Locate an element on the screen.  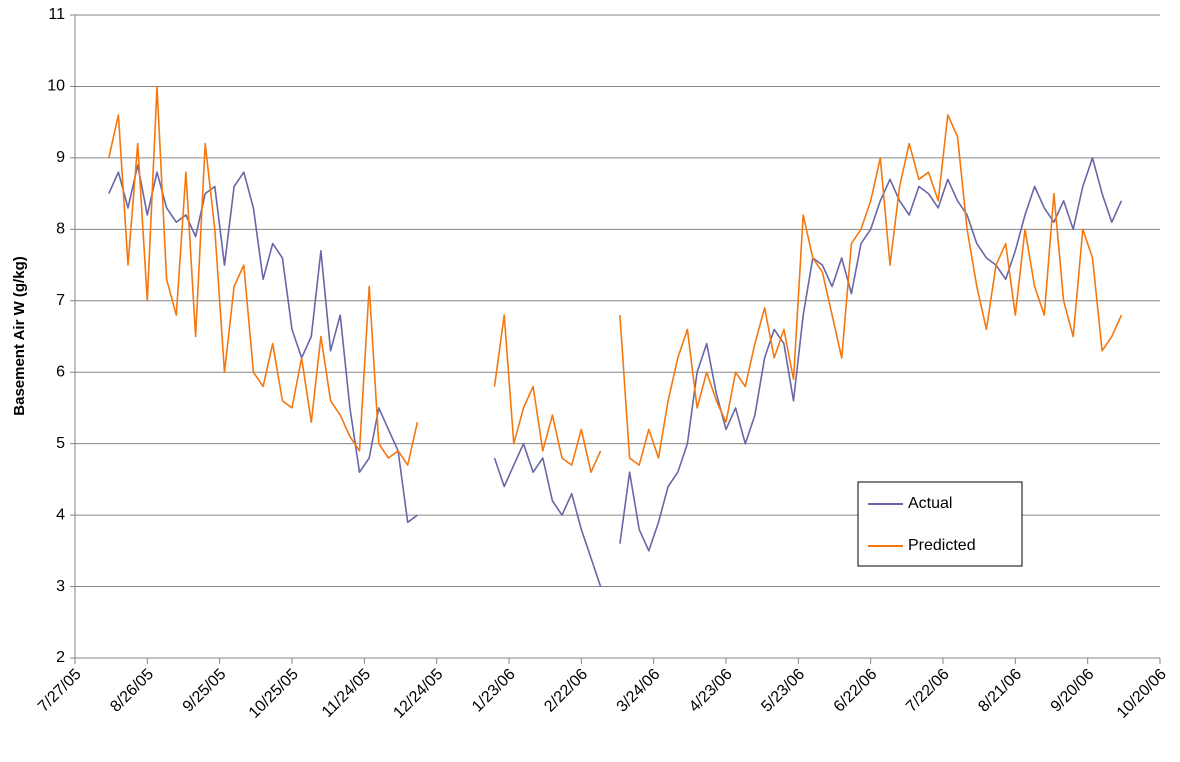
x-tick-label: 4/23/06 is located at coordinates (711, 691).